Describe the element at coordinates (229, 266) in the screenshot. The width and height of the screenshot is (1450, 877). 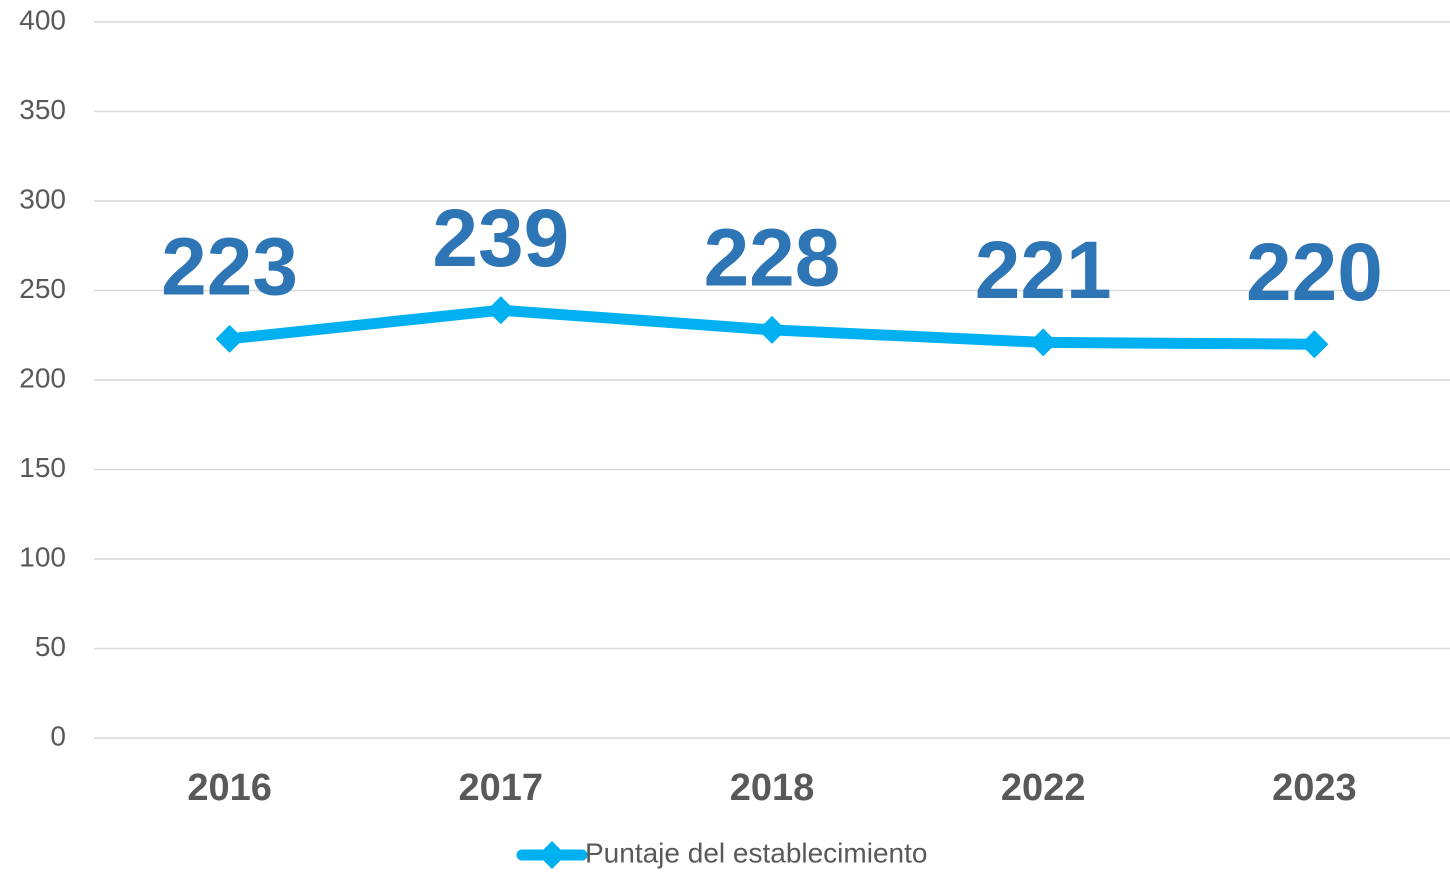
I see `data-label: 223` at that location.